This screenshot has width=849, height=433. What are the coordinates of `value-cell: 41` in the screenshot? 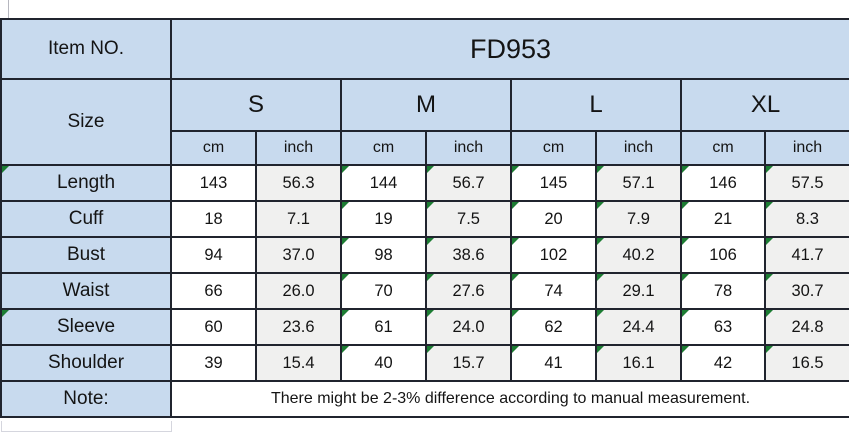 It's located at (553, 363).